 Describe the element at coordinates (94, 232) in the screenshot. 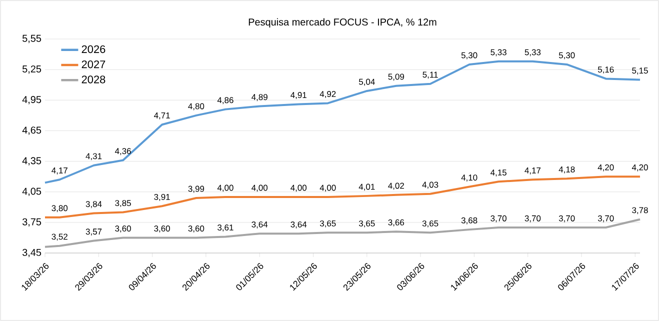

I see `data-label: 3,57` at that location.